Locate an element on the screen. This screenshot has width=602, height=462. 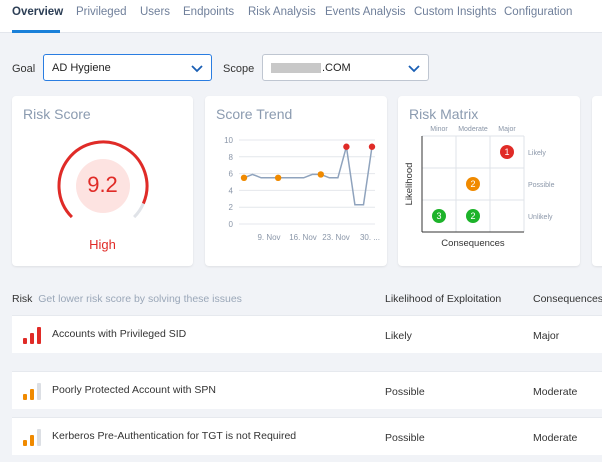
tab-overview: Overview is located at coordinates (38, 12).